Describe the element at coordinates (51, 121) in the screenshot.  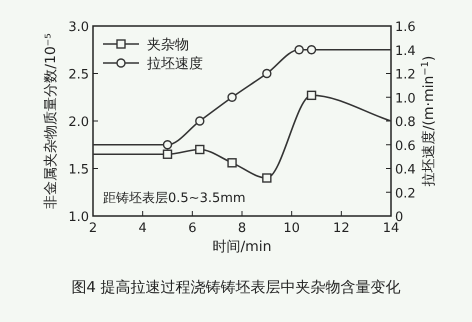
I see `y-axis-title: 非金属夹杂物质量分数/10⁻⁵` at that location.